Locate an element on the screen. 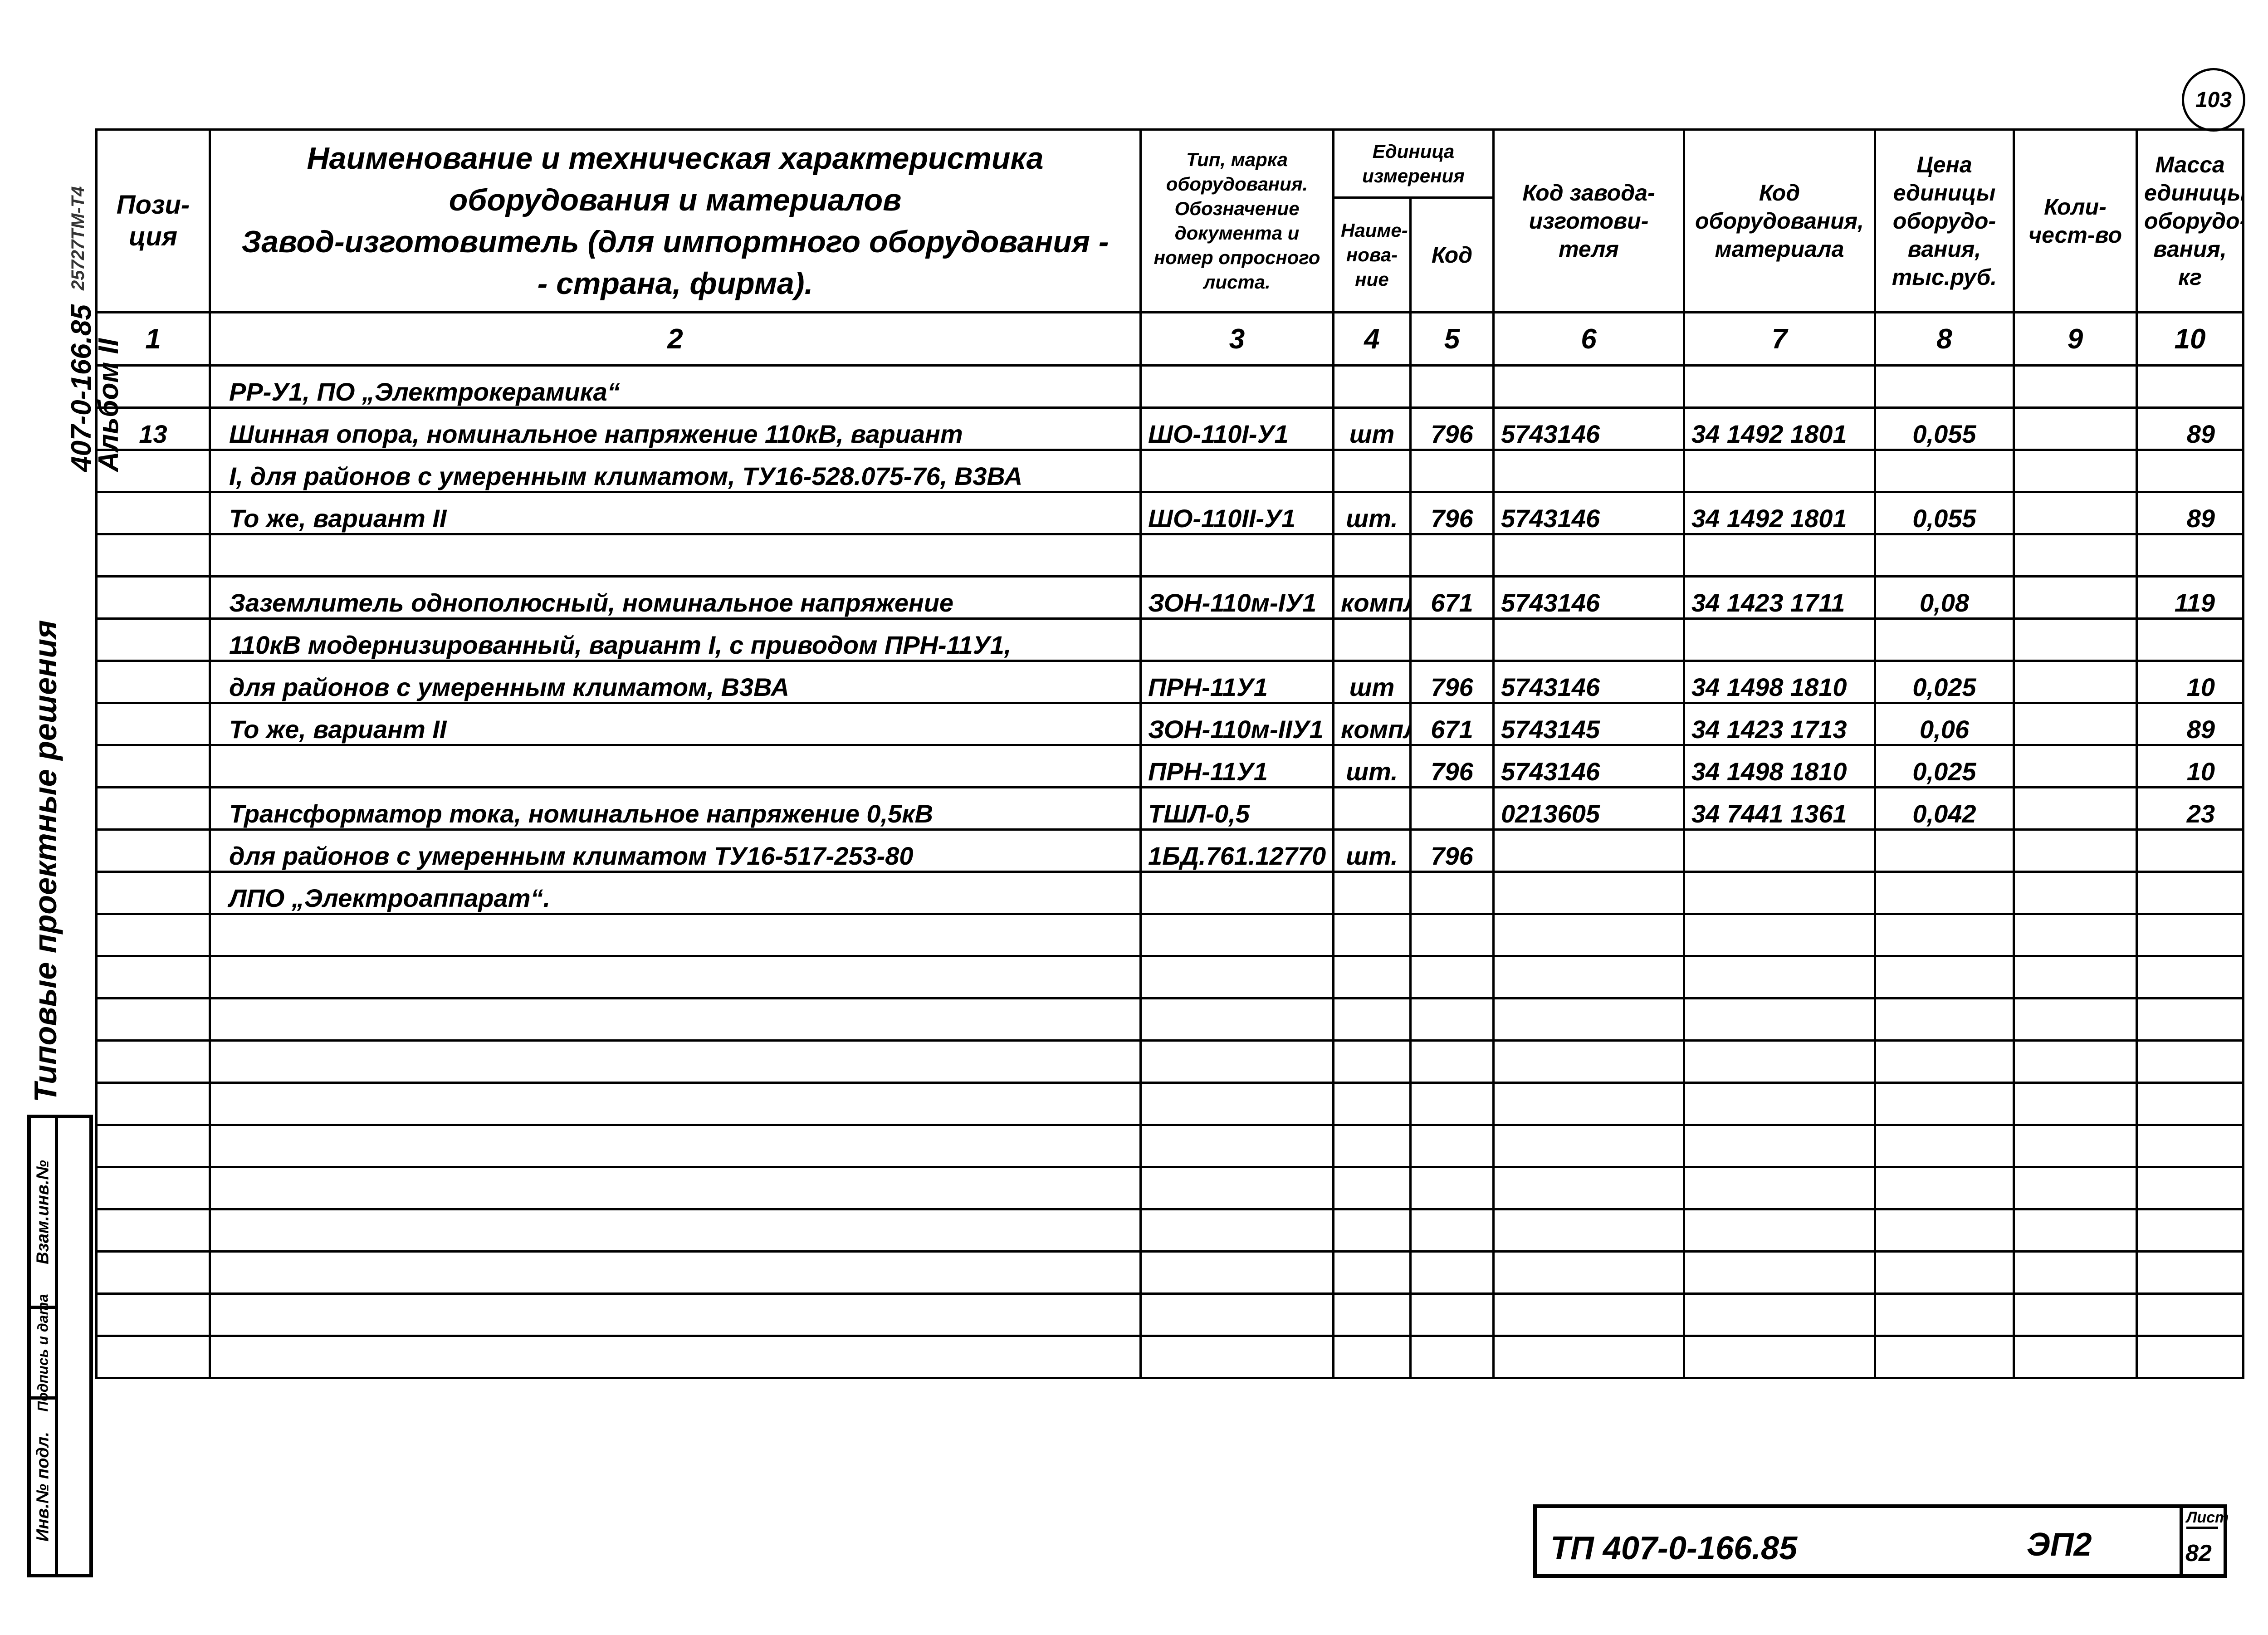  cell-equipment-code: 34 1423 1713 is located at coordinates (1780, 724).